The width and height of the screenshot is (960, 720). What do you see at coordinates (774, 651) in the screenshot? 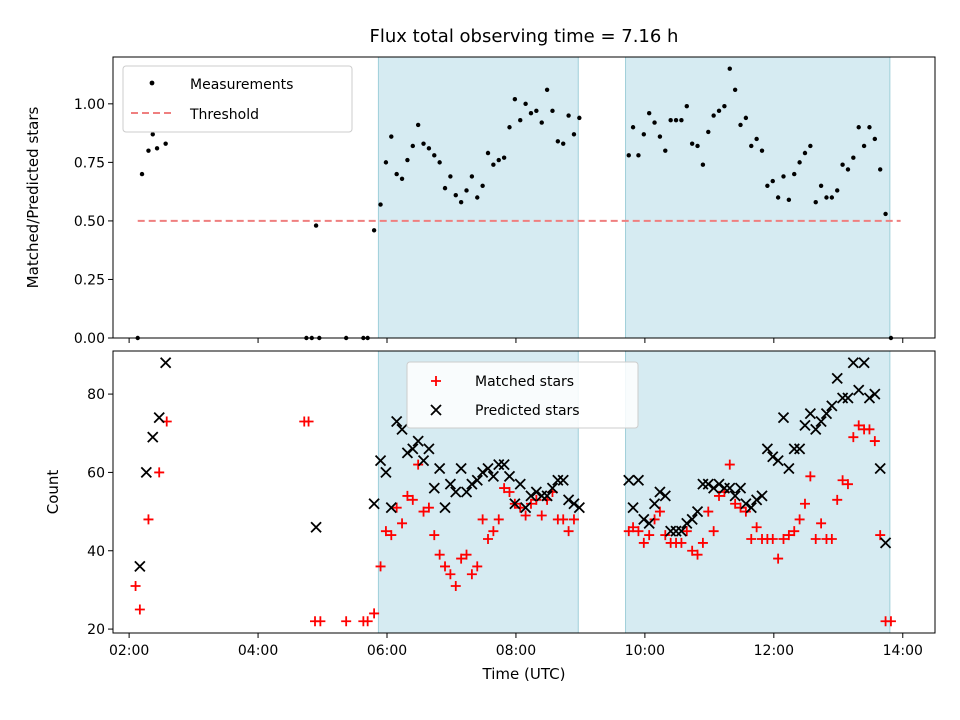
I see `x-tick-label: 12:00` at bounding box center [774, 651].